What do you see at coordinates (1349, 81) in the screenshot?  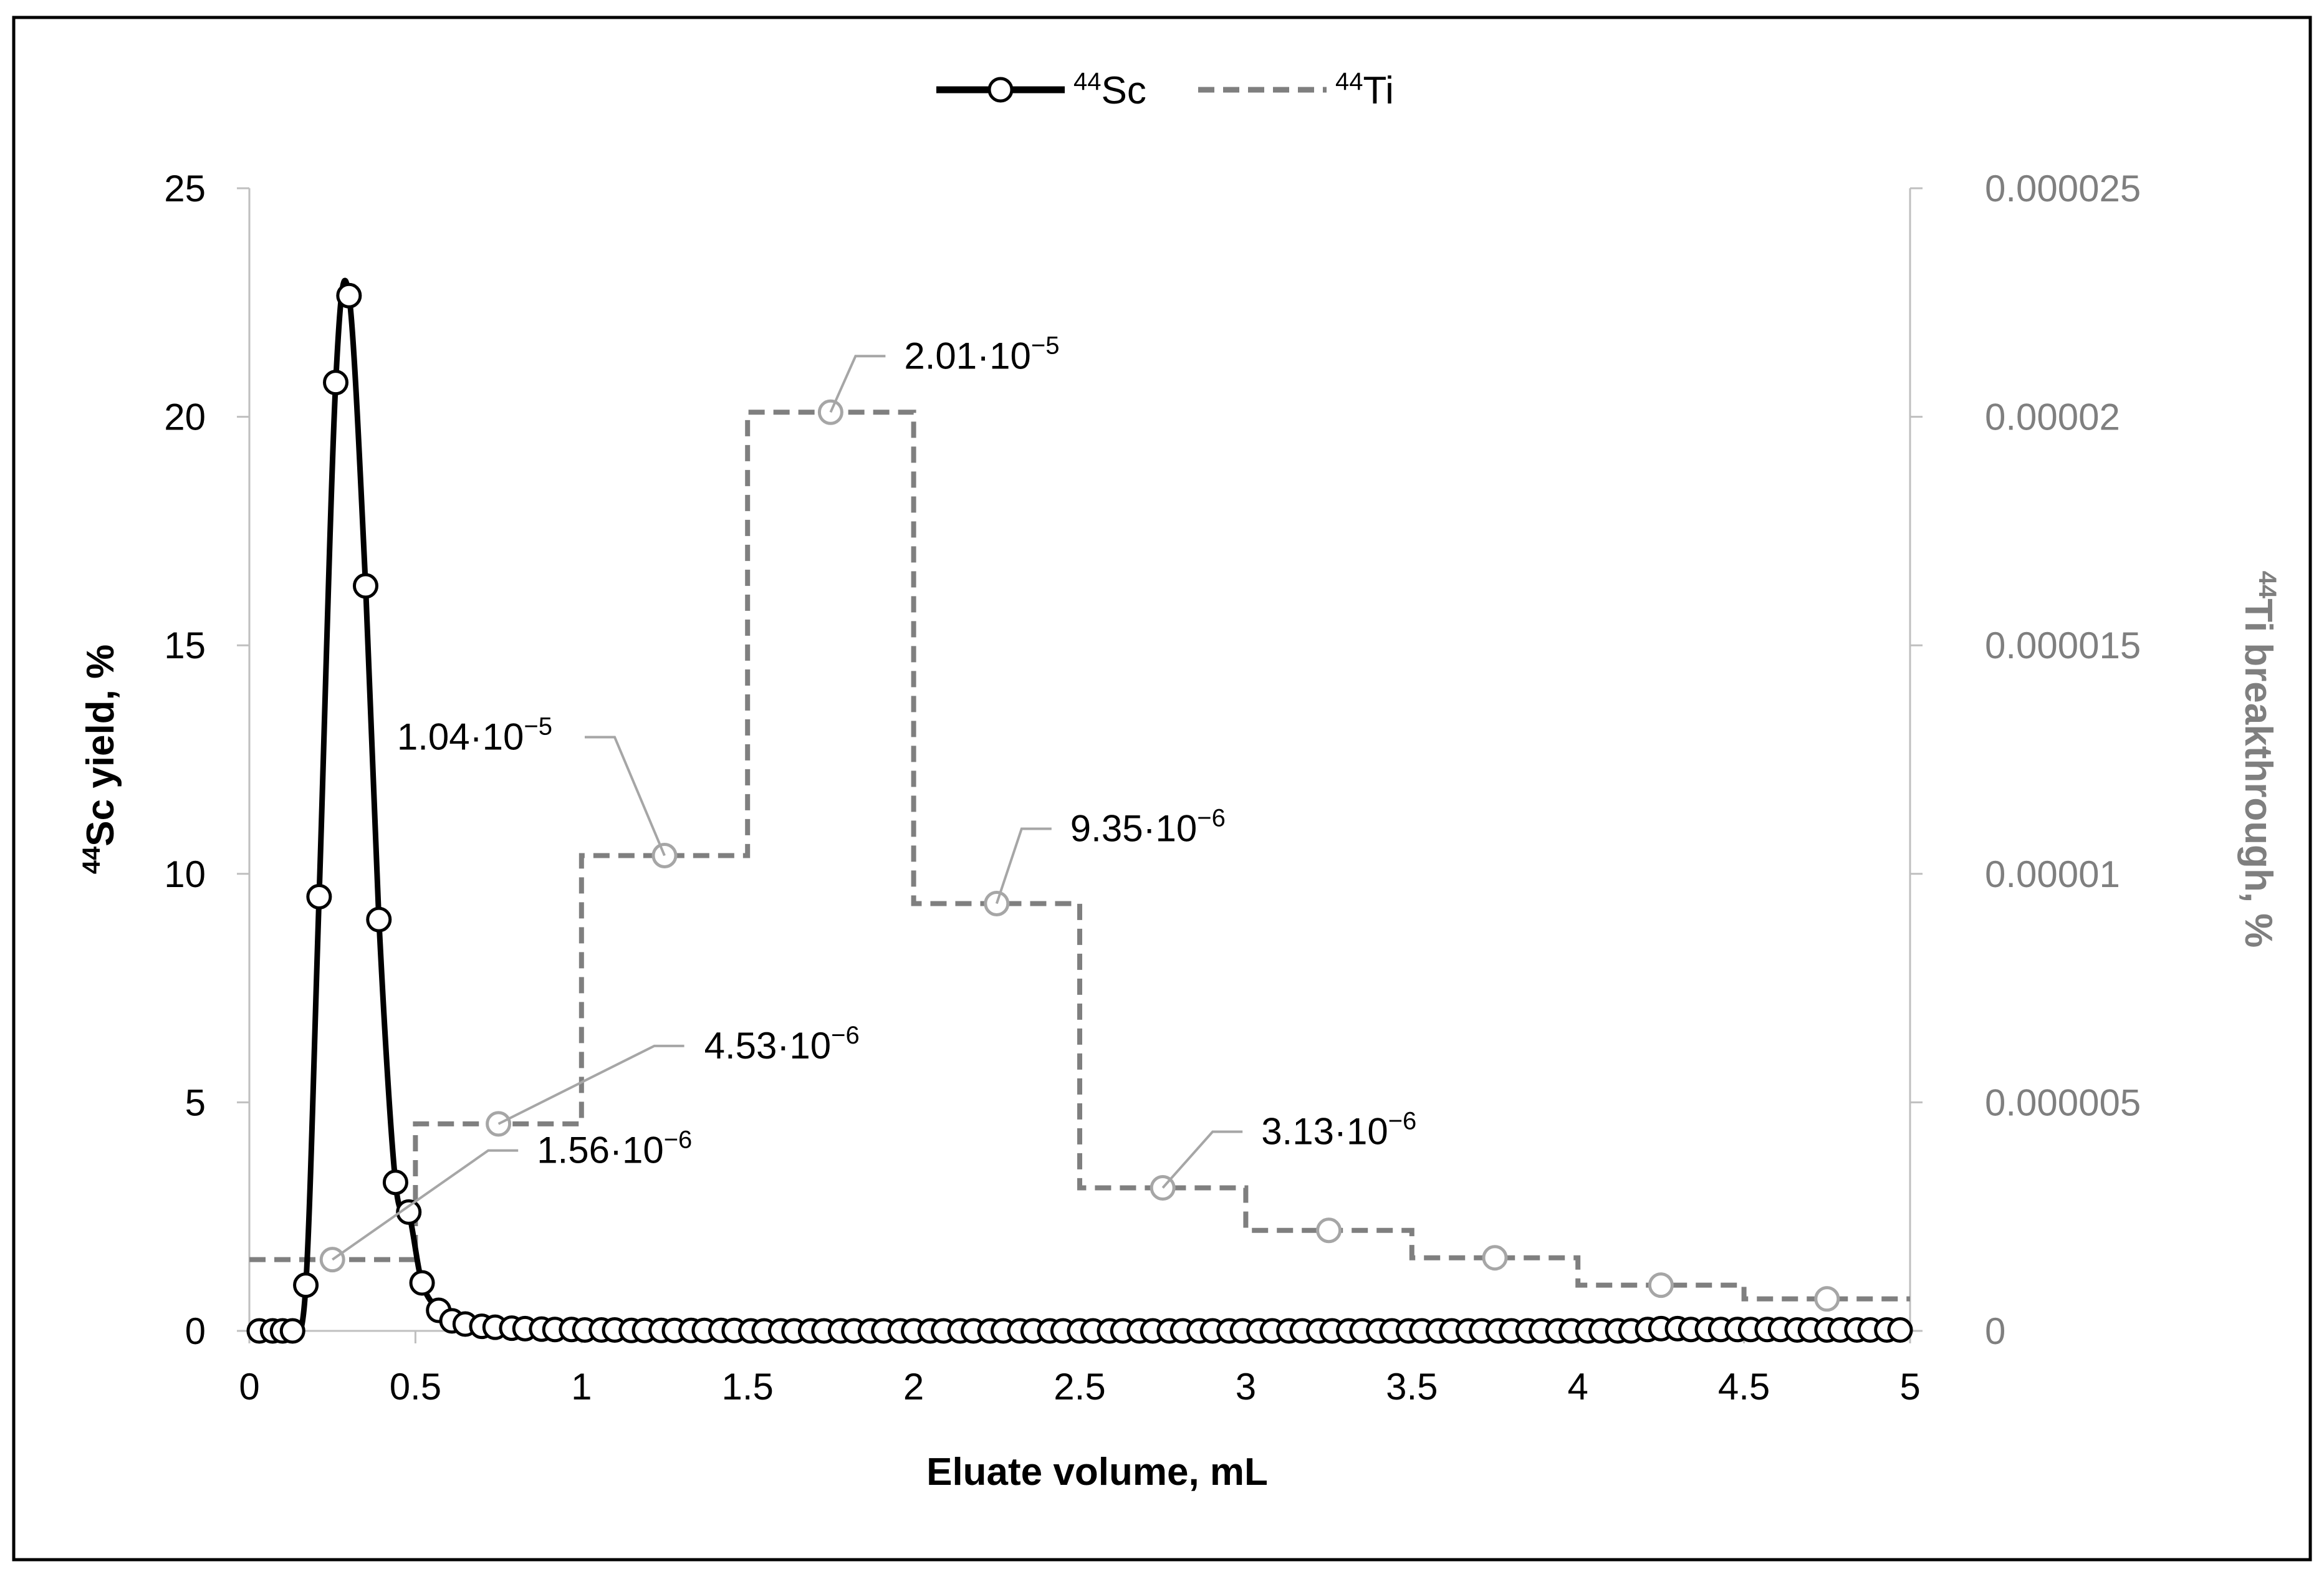 I see `legend-ti-sup: 44` at bounding box center [1349, 81].